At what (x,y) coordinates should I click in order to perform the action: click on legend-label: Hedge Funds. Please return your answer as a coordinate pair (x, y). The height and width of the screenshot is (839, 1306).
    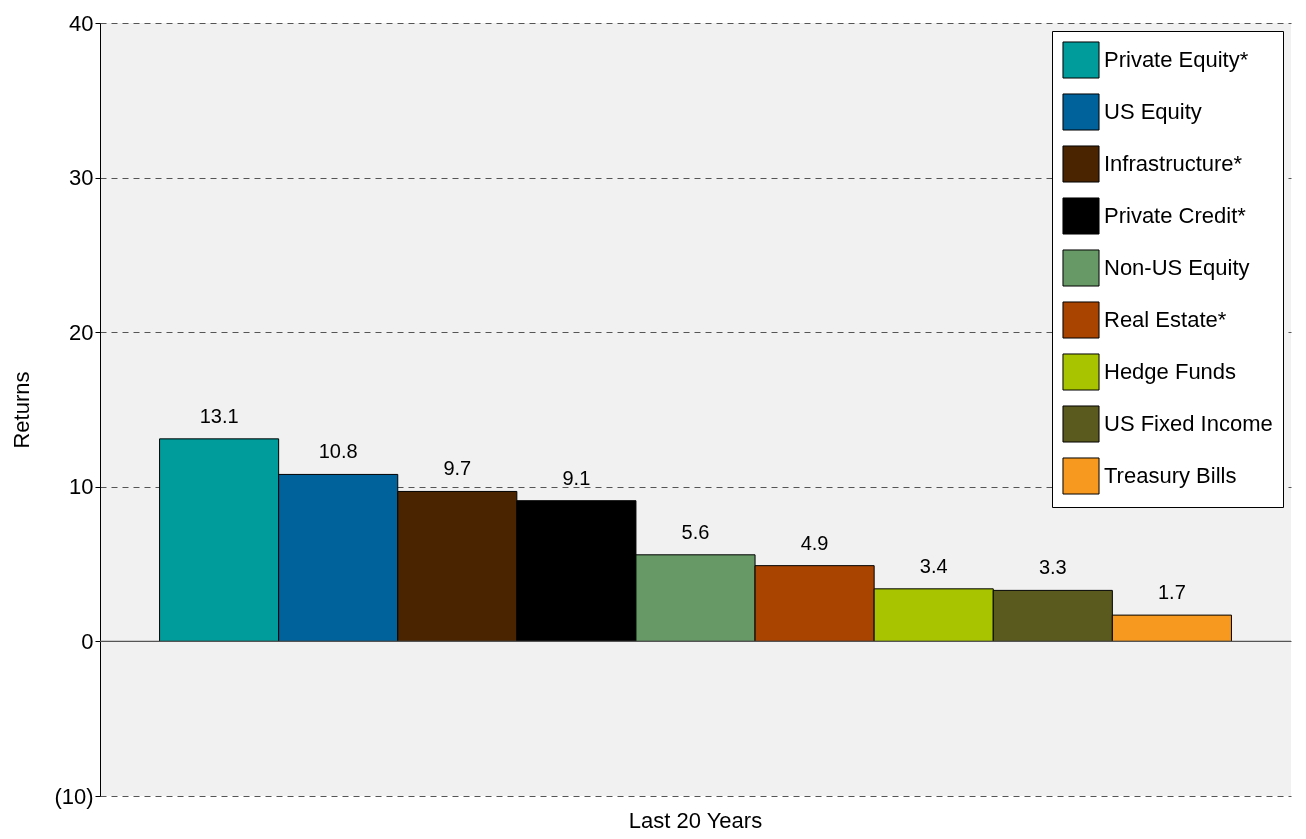
    Looking at the image, I should click on (1170, 371).